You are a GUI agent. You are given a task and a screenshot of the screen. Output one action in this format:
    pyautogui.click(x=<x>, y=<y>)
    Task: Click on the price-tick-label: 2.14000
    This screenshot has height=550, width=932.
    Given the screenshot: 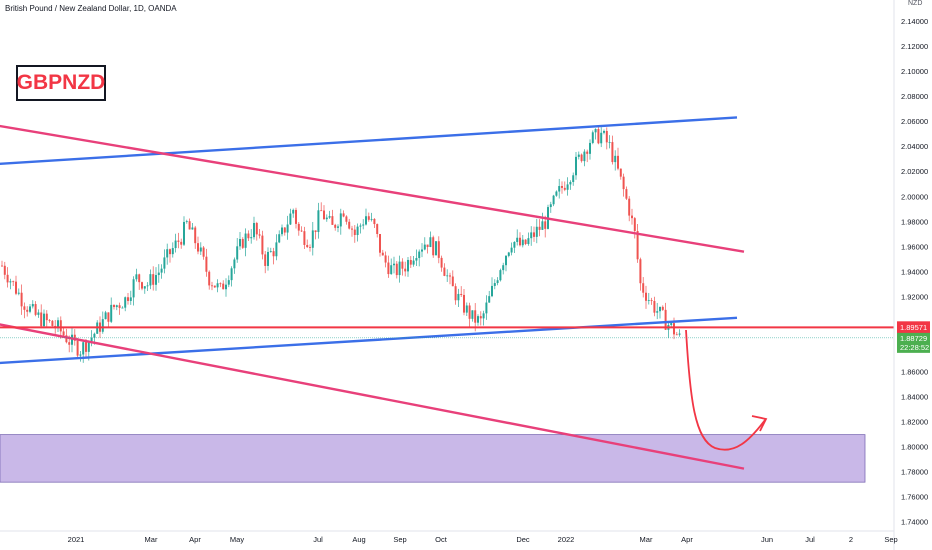 What is the action you would take?
    pyautogui.click(x=914, y=21)
    